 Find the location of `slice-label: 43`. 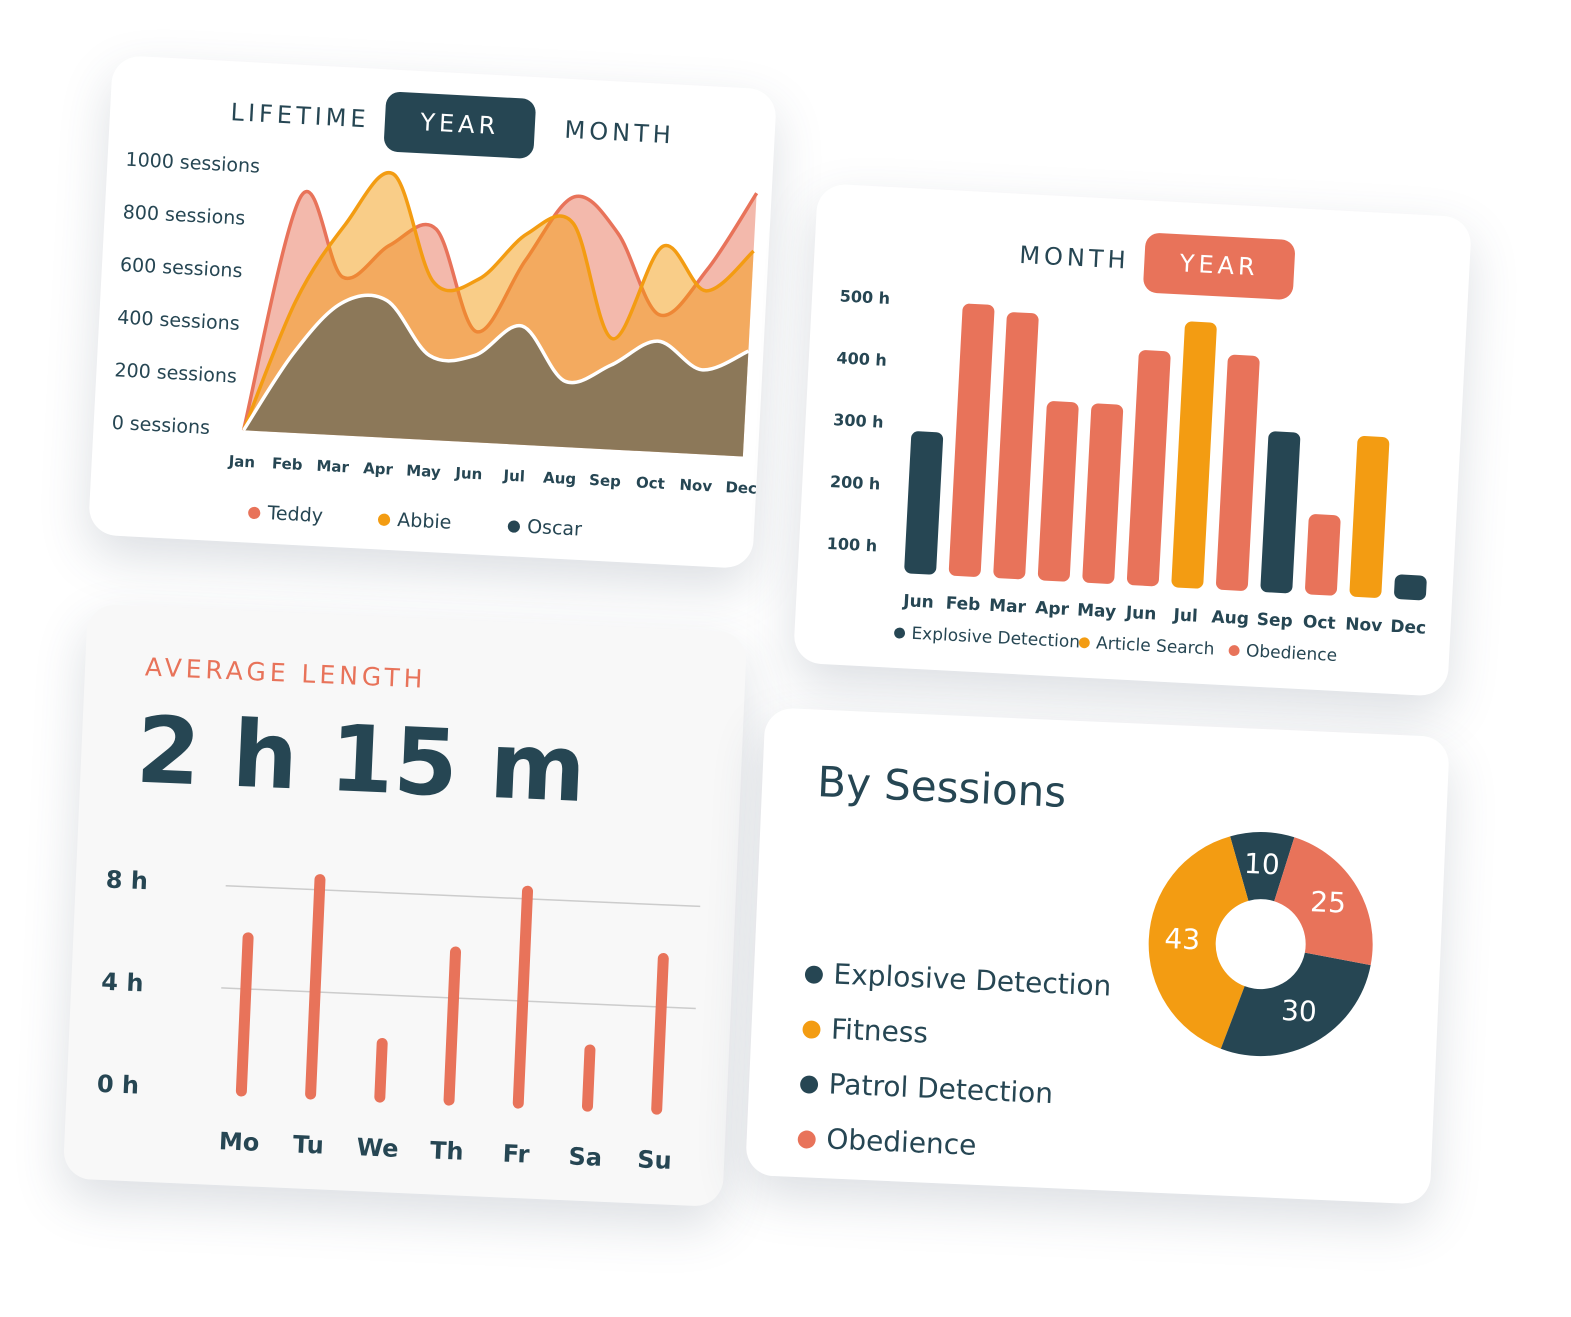

slice-label: 43 is located at coordinates (1182, 939).